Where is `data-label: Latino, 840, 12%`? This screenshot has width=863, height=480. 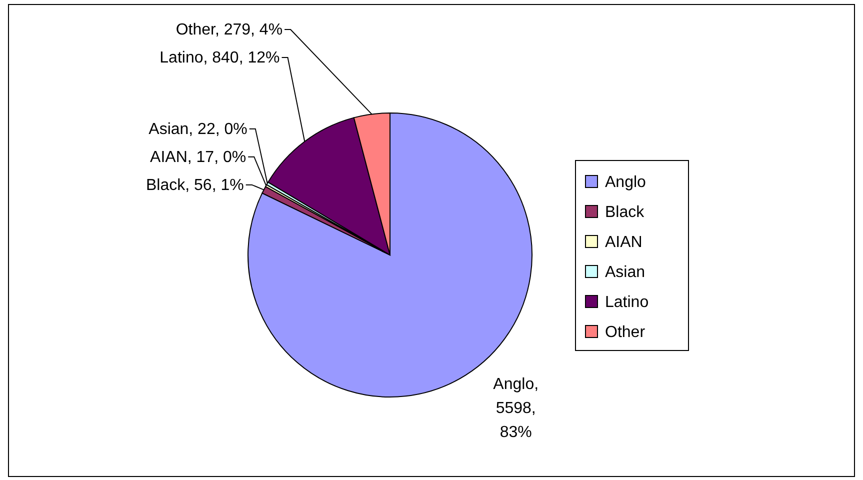
data-label: Latino, 840, 12% is located at coordinates (220, 58).